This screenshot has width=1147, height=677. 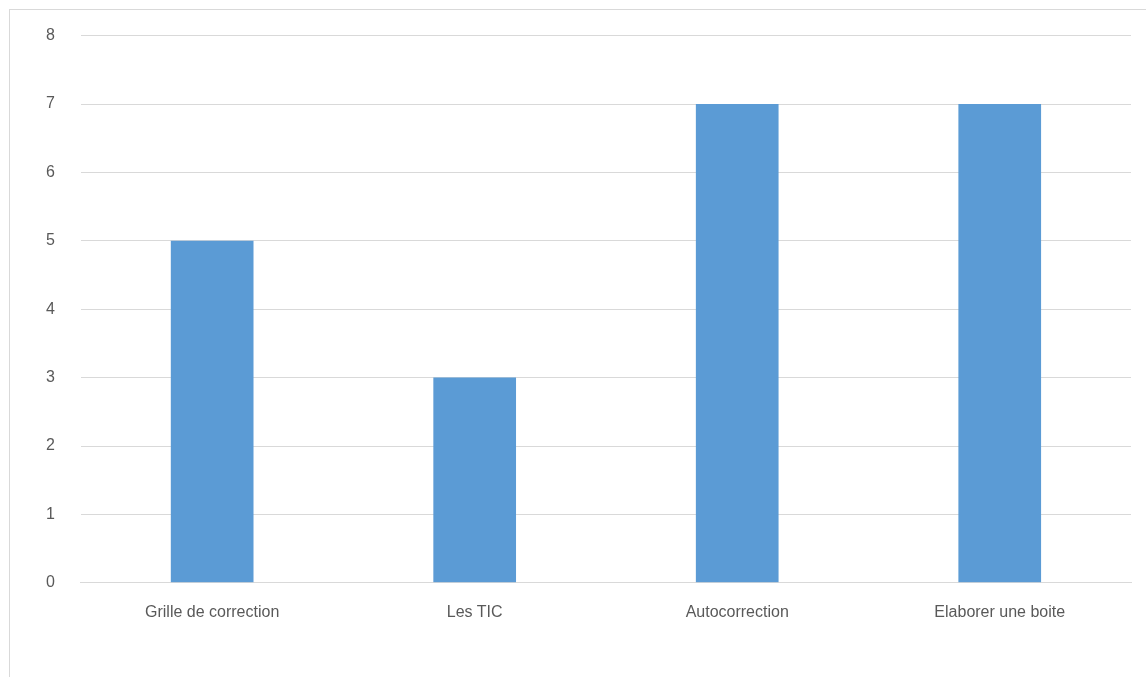 What do you see at coordinates (50, 445) in the screenshot?
I see `y-tick-label: 2` at bounding box center [50, 445].